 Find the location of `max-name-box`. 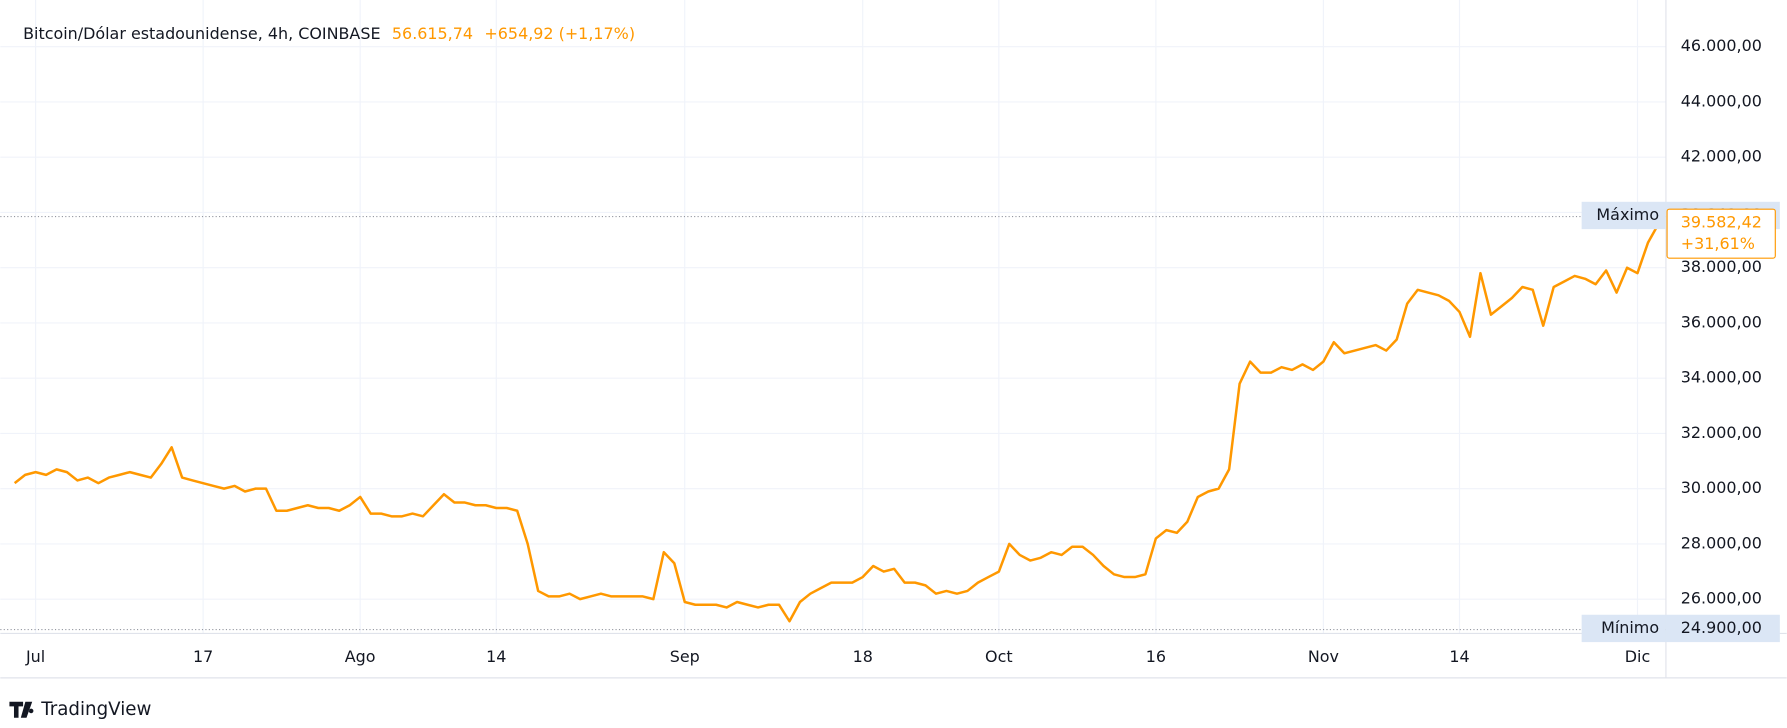

max-name-box is located at coordinates (1623, 215).